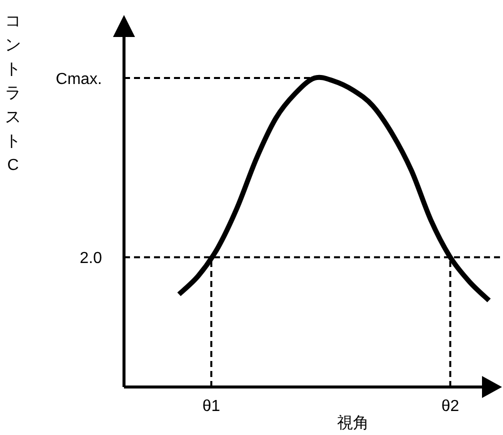 This screenshot has width=503, height=435. I want to click on text: θ1, so click(211, 406).